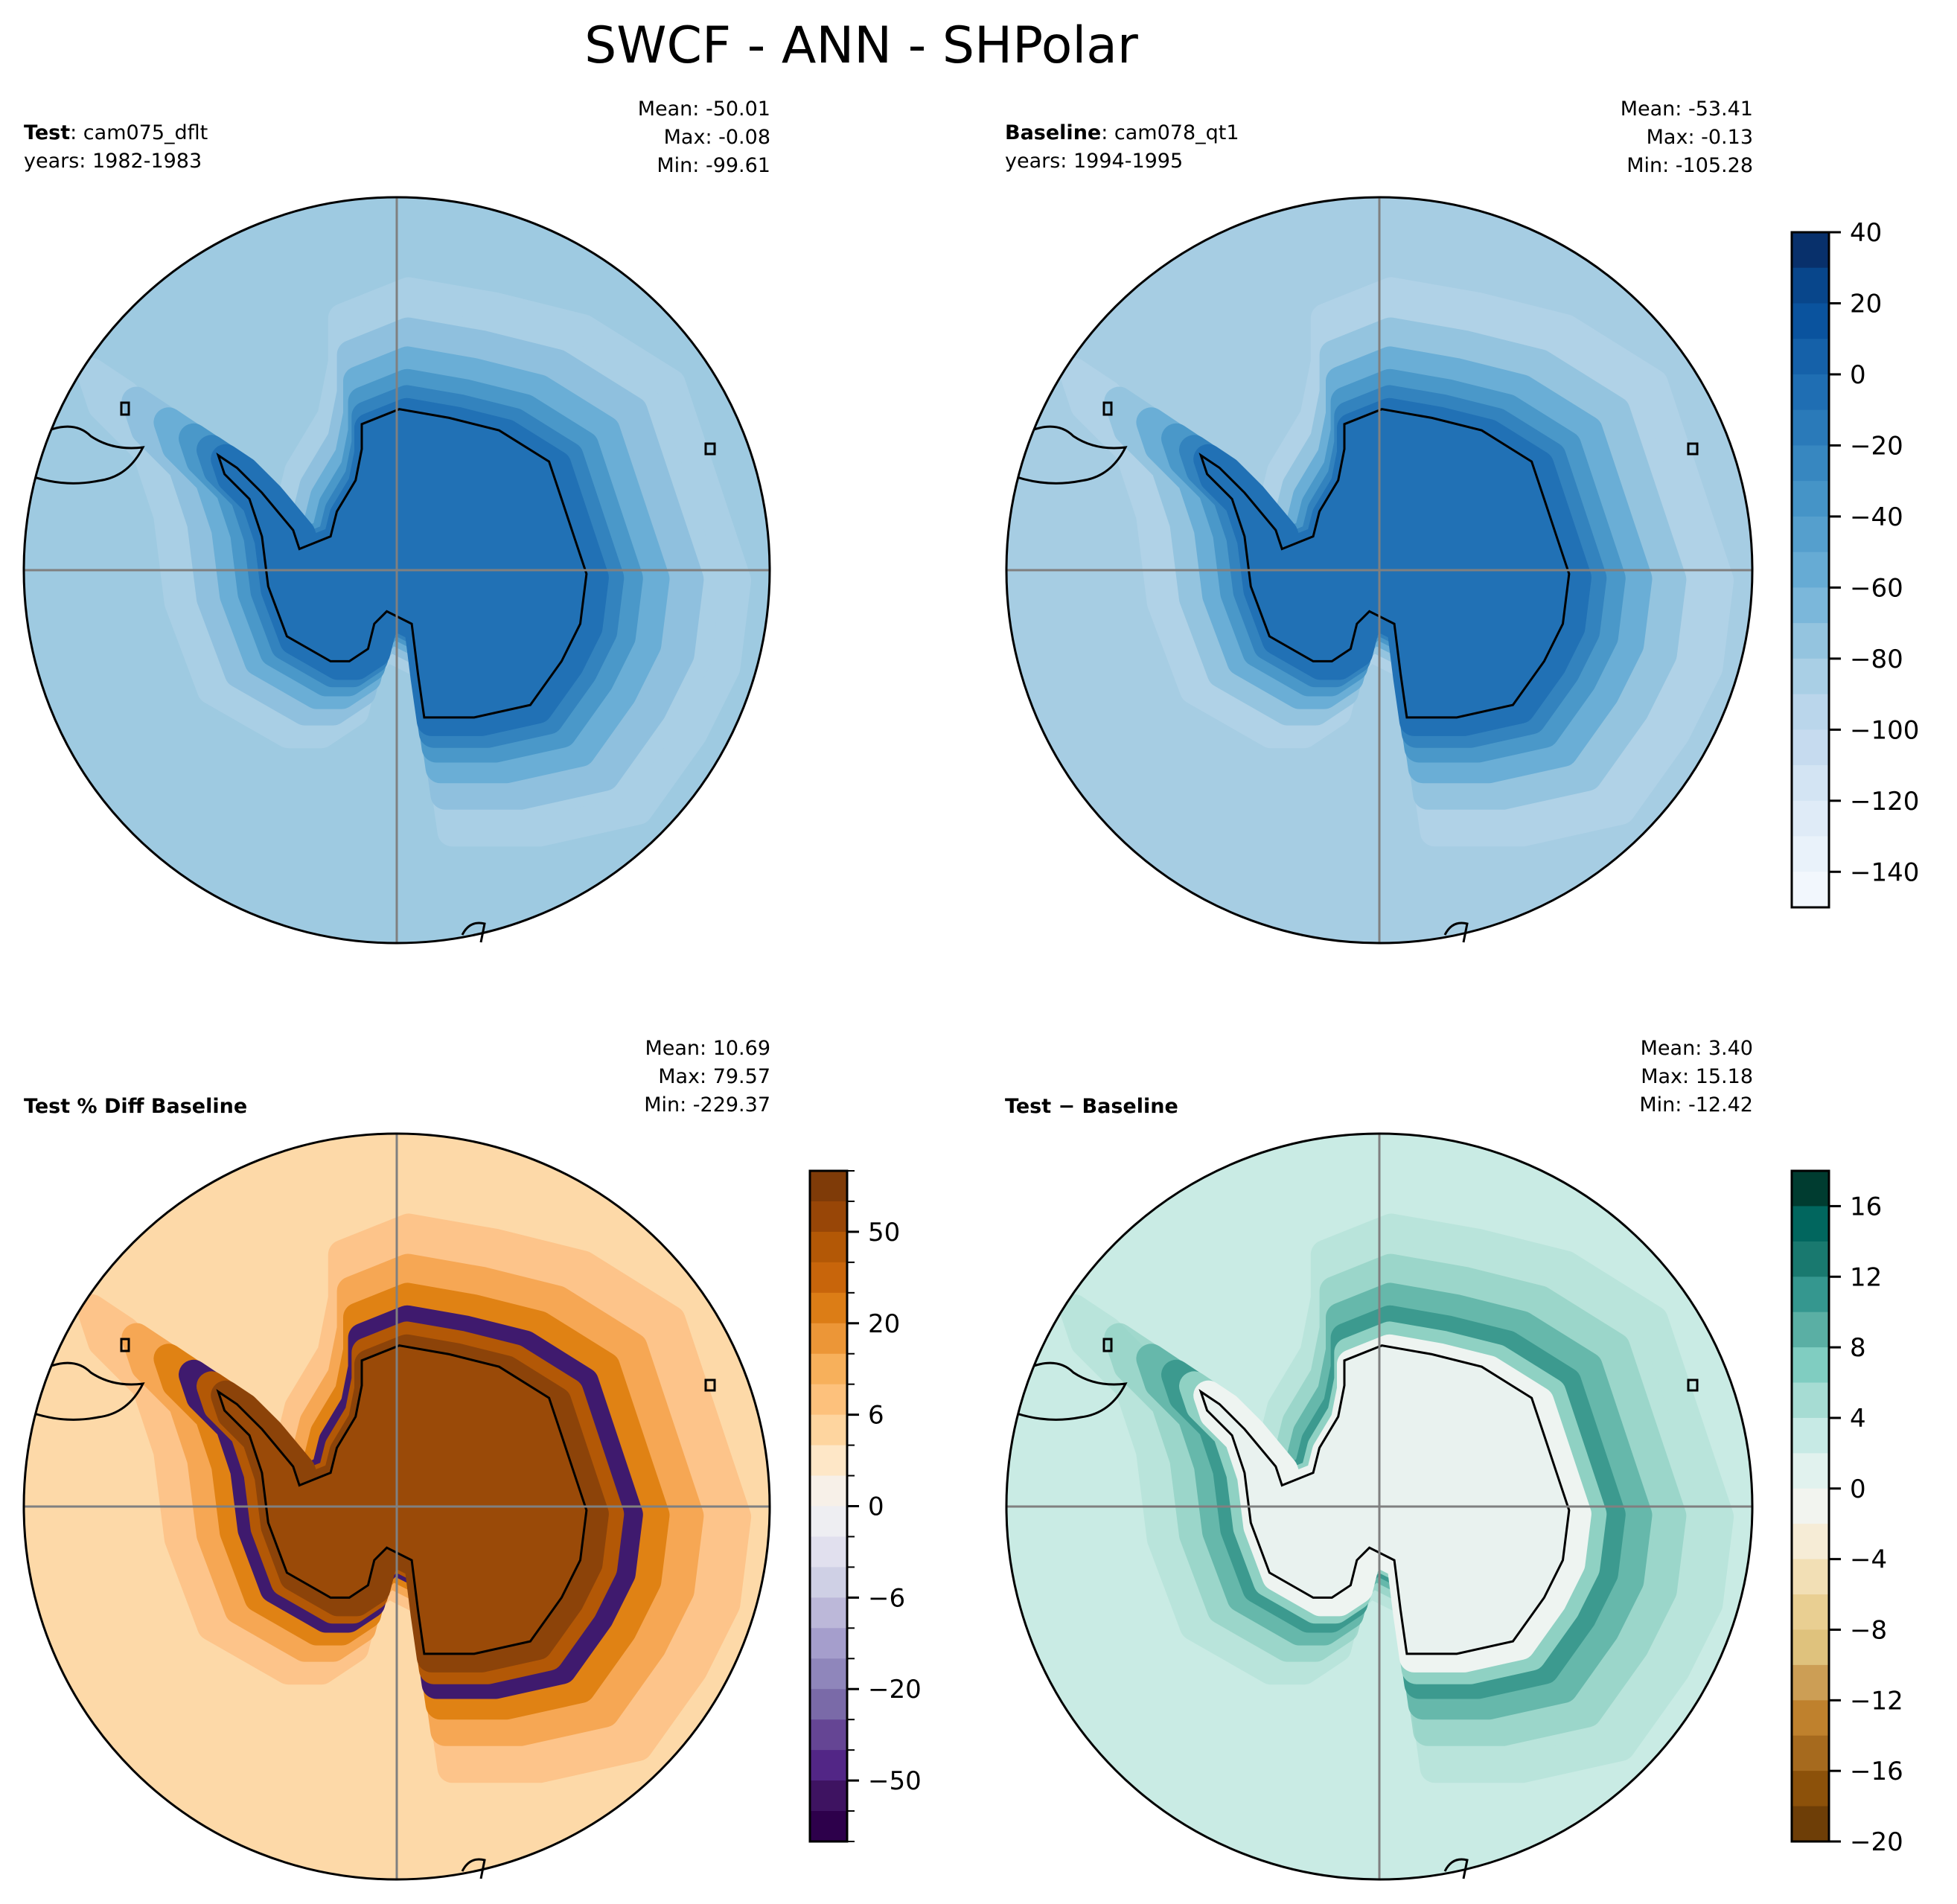 This screenshot has width=1957, height=1904. I want to click on colorbar-tick-label: −12, so click(1876, 1701).